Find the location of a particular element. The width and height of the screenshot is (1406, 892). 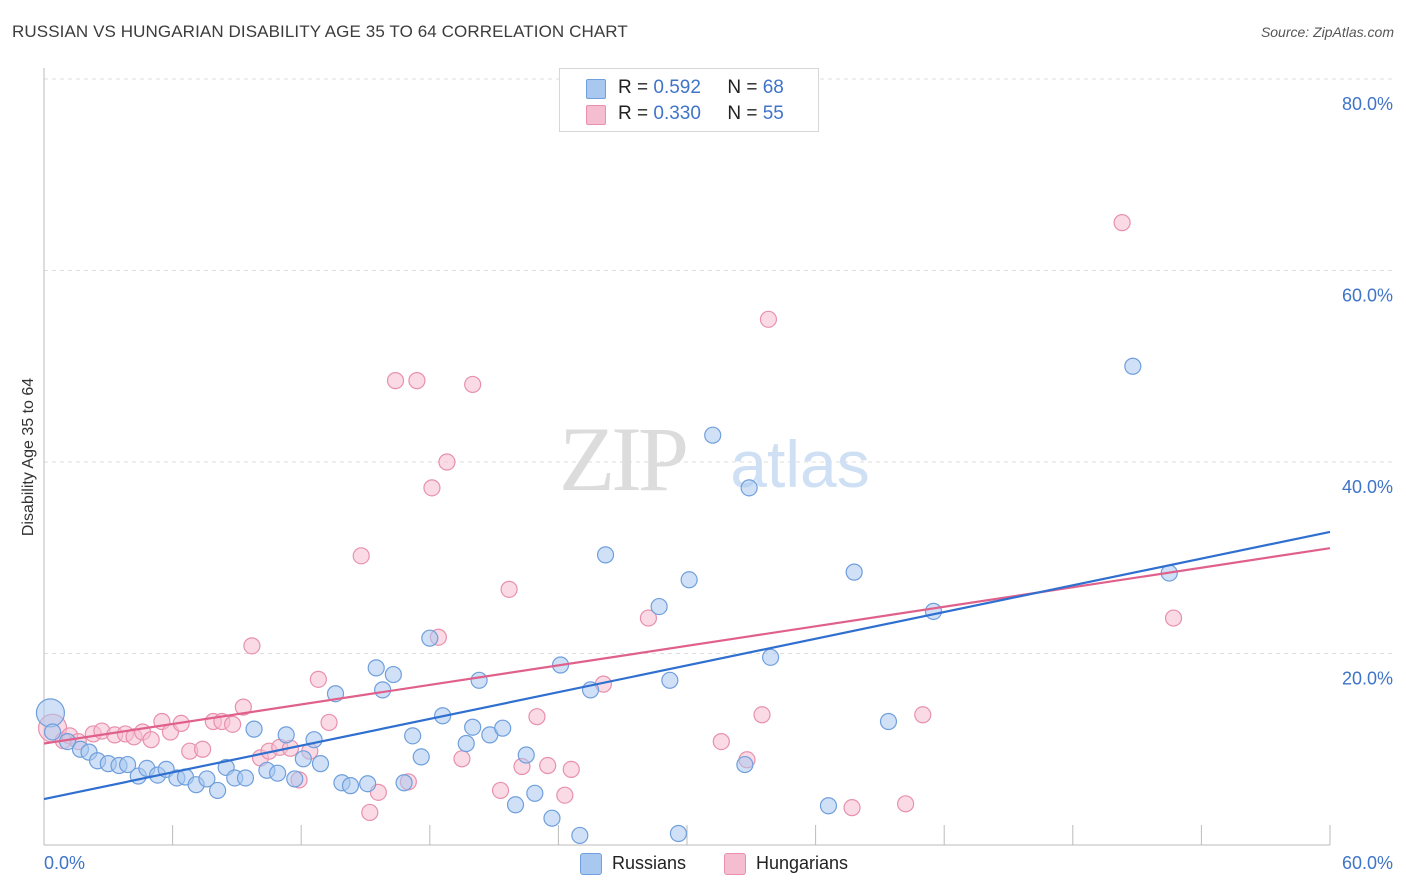

hungarians-swatch is located at coordinates (596, 115).